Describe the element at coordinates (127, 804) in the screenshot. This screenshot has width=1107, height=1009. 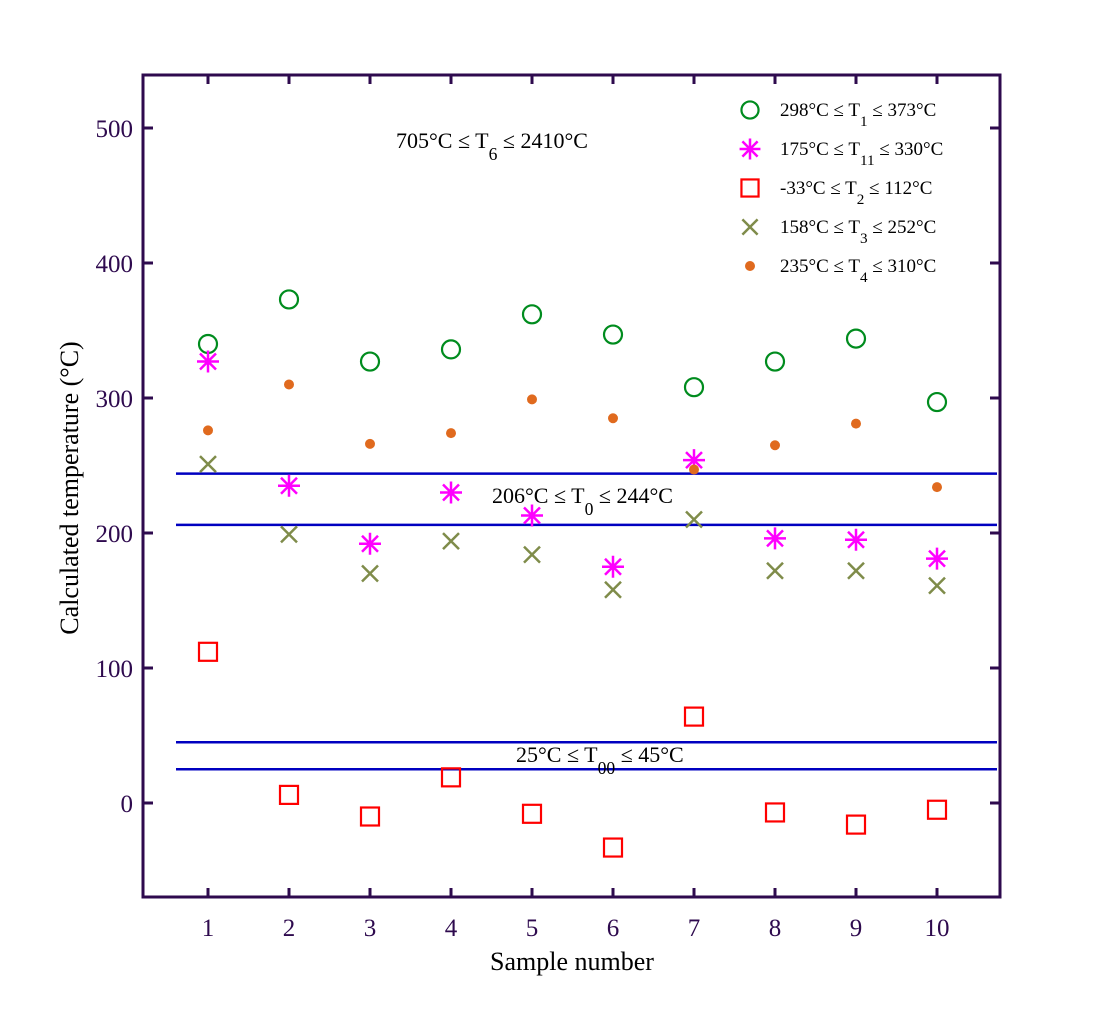
I see `y-tick-label: 0` at that location.